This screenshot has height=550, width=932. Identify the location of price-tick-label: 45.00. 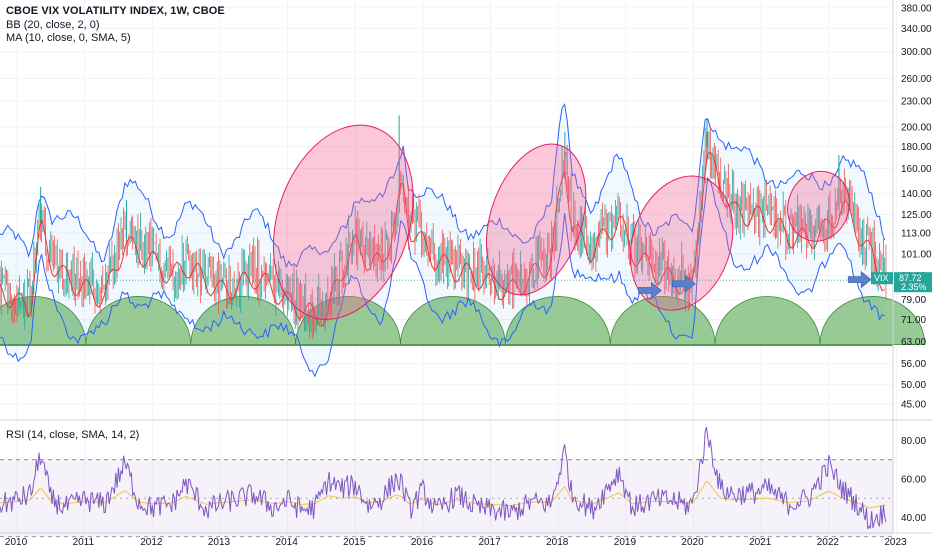
(913, 405).